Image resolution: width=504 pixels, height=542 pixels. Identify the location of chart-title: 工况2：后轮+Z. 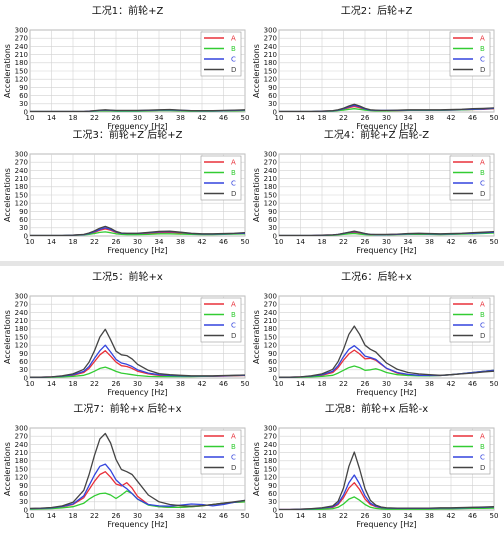
(377, 10).